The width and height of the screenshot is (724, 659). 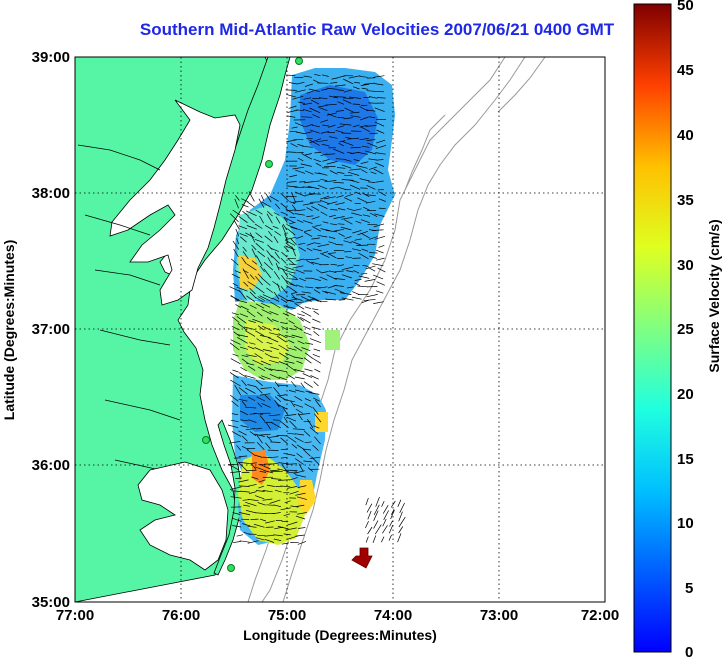 I want to click on reference-vector-arrow, so click(x=362, y=558).